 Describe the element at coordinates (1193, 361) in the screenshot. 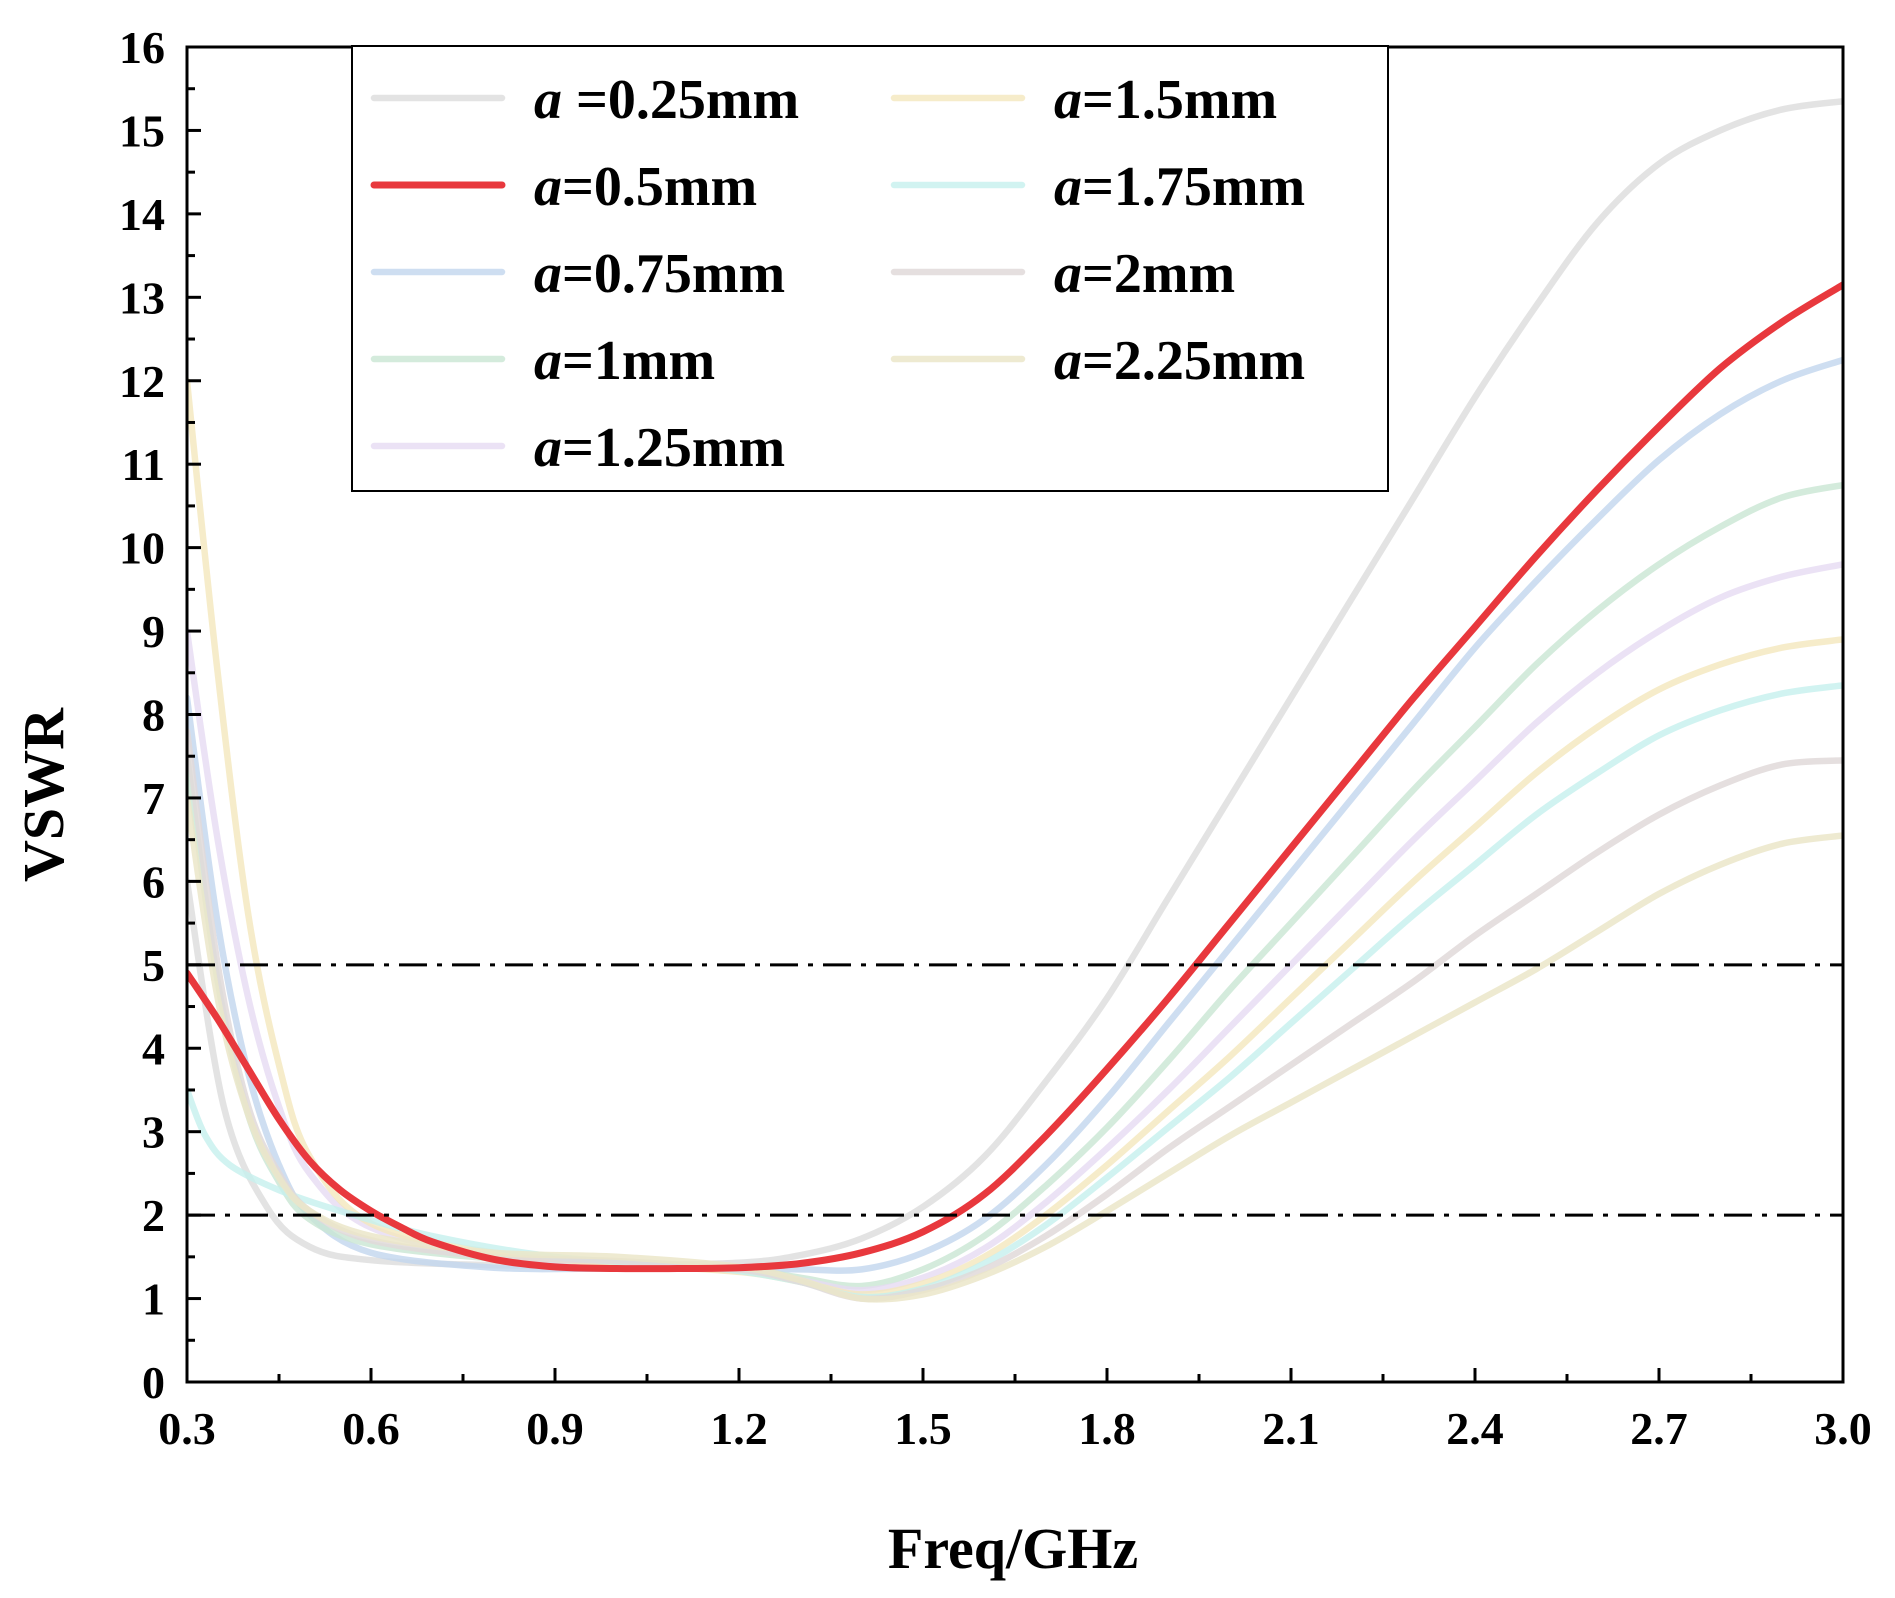

I see `legend-label-value: =2.25mm` at that location.